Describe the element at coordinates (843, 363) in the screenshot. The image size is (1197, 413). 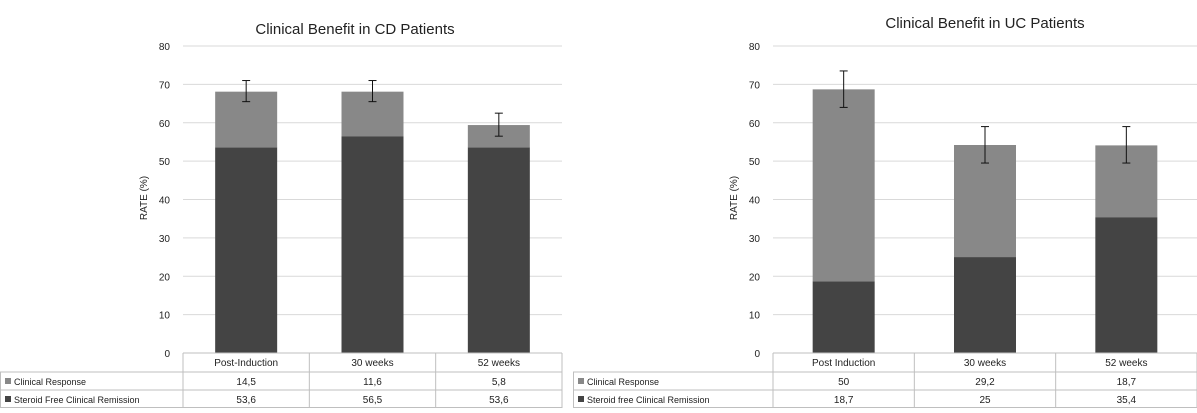
I see `x-category-label: Post Induction` at that location.